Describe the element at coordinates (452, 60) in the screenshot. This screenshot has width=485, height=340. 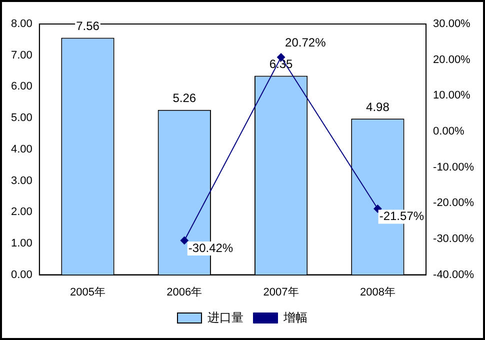
I see `y2-tick-label: 20.00%` at that location.